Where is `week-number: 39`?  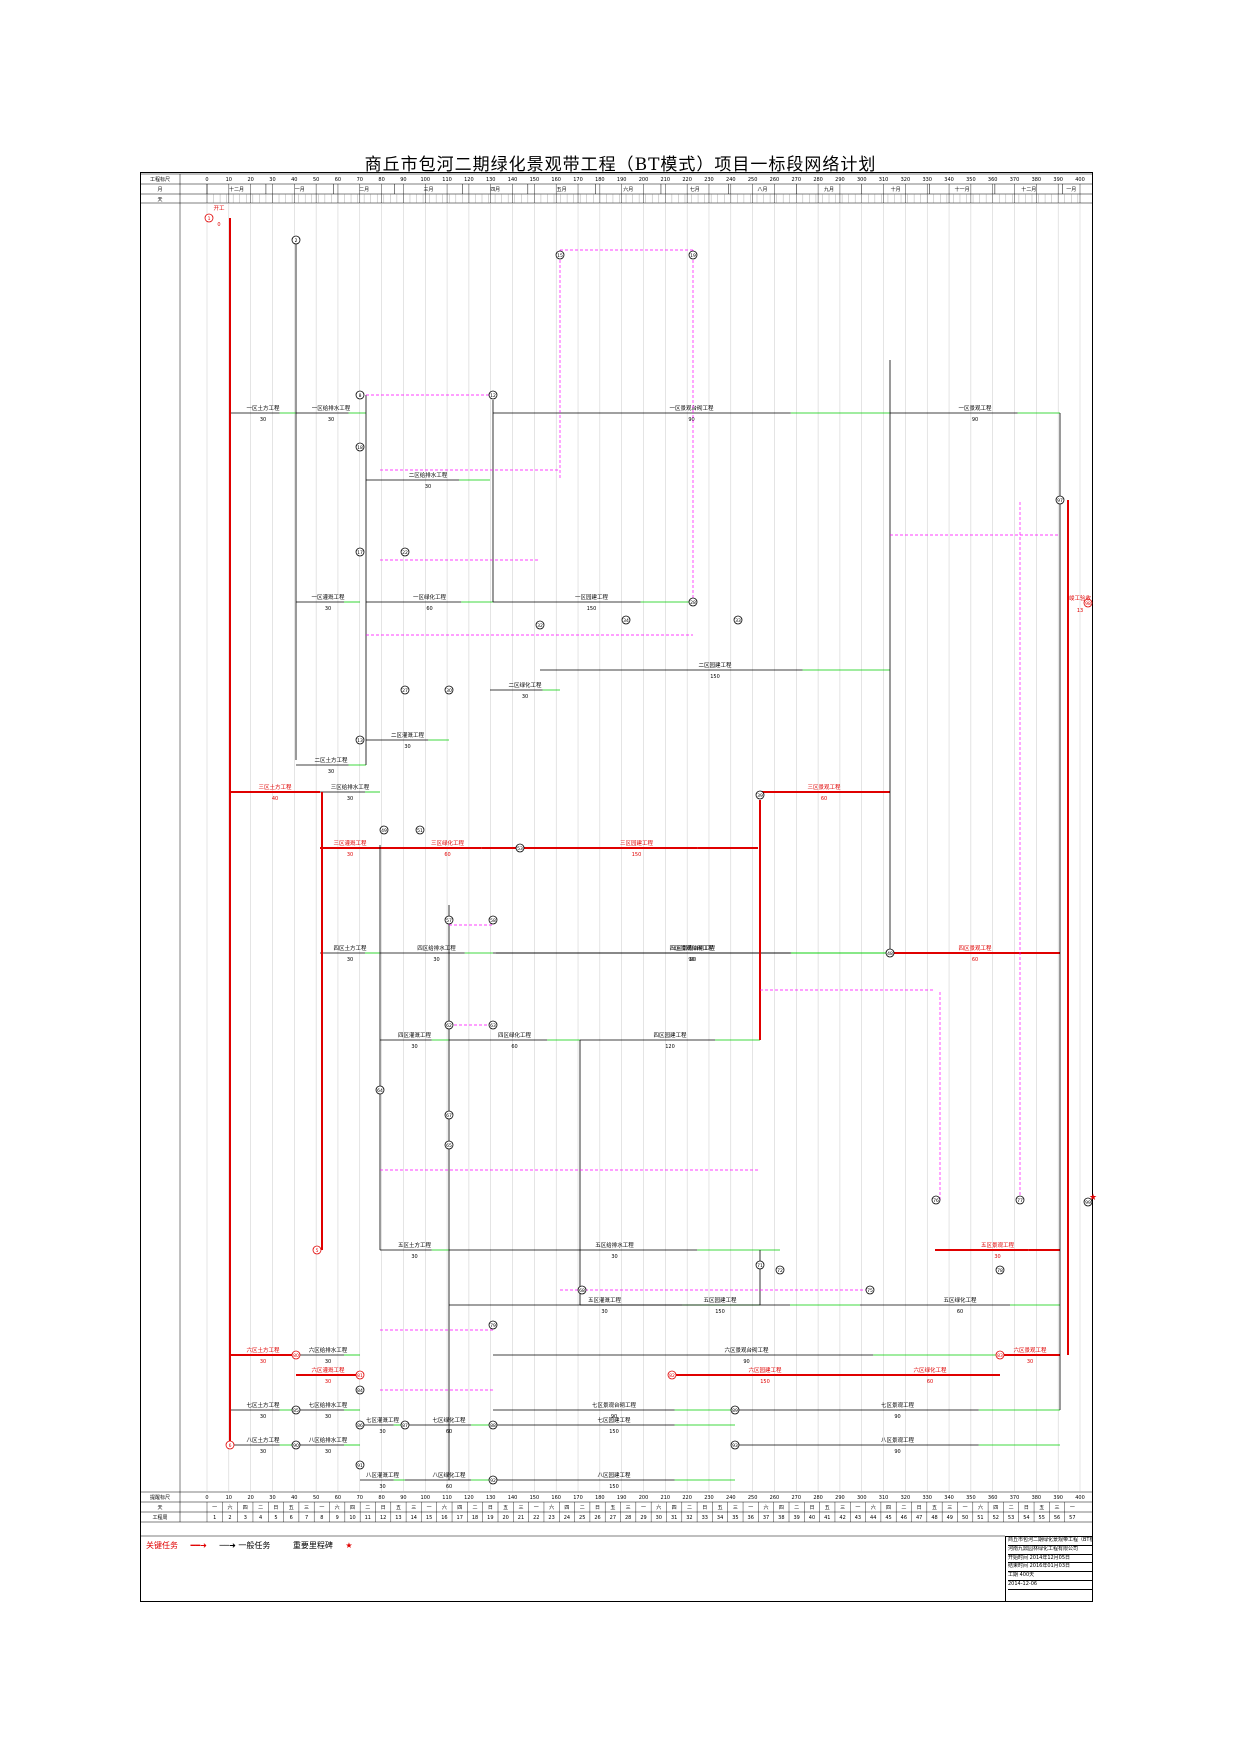 week-number: 39 is located at coordinates (796, 1518).